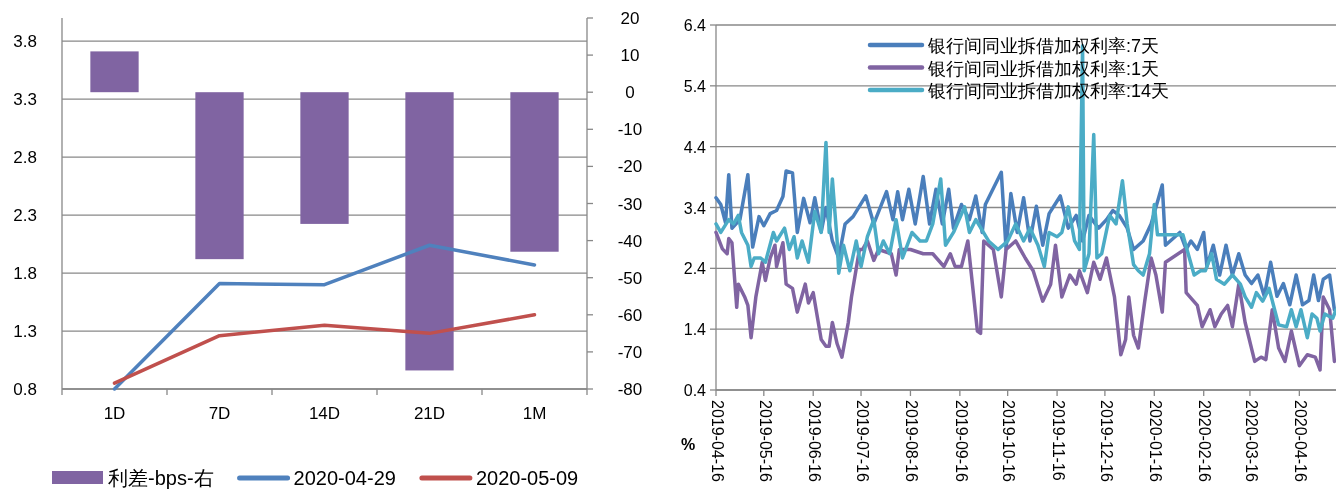  What do you see at coordinates (695, 86) in the screenshot?
I see `y-tick-label: 5.4` at bounding box center [695, 86].